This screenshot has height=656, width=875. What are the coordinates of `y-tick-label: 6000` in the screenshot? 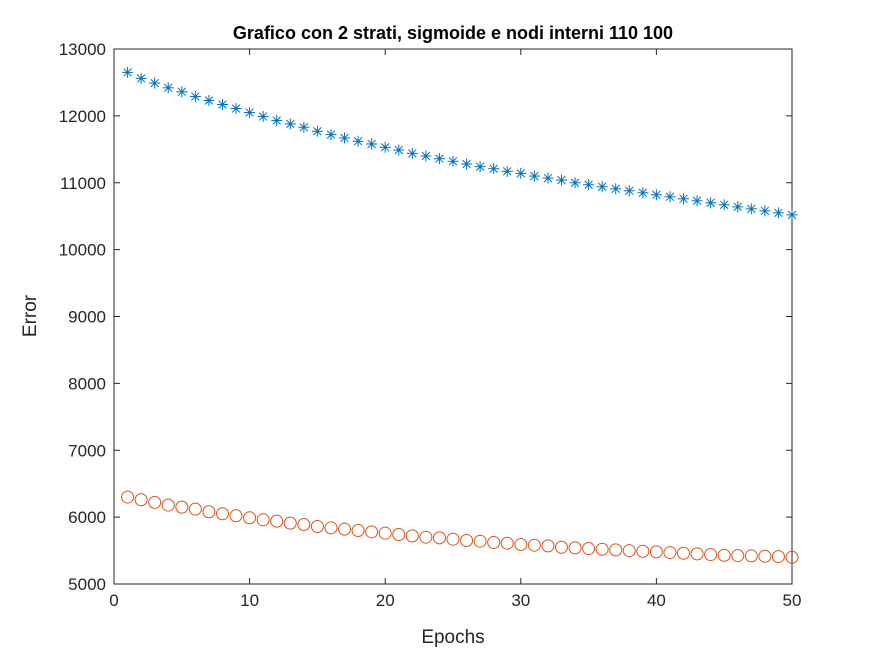 It's located at (87, 517).